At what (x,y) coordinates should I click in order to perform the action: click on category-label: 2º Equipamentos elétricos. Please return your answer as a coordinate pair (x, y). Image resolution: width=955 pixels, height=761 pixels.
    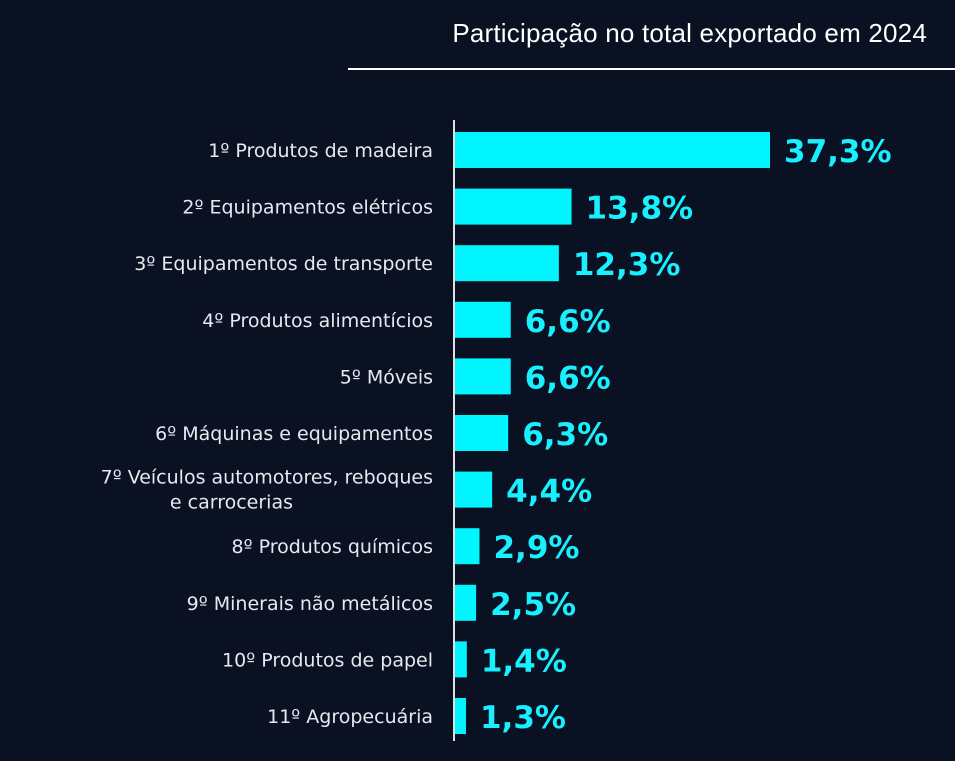
    Looking at the image, I should click on (307, 208).